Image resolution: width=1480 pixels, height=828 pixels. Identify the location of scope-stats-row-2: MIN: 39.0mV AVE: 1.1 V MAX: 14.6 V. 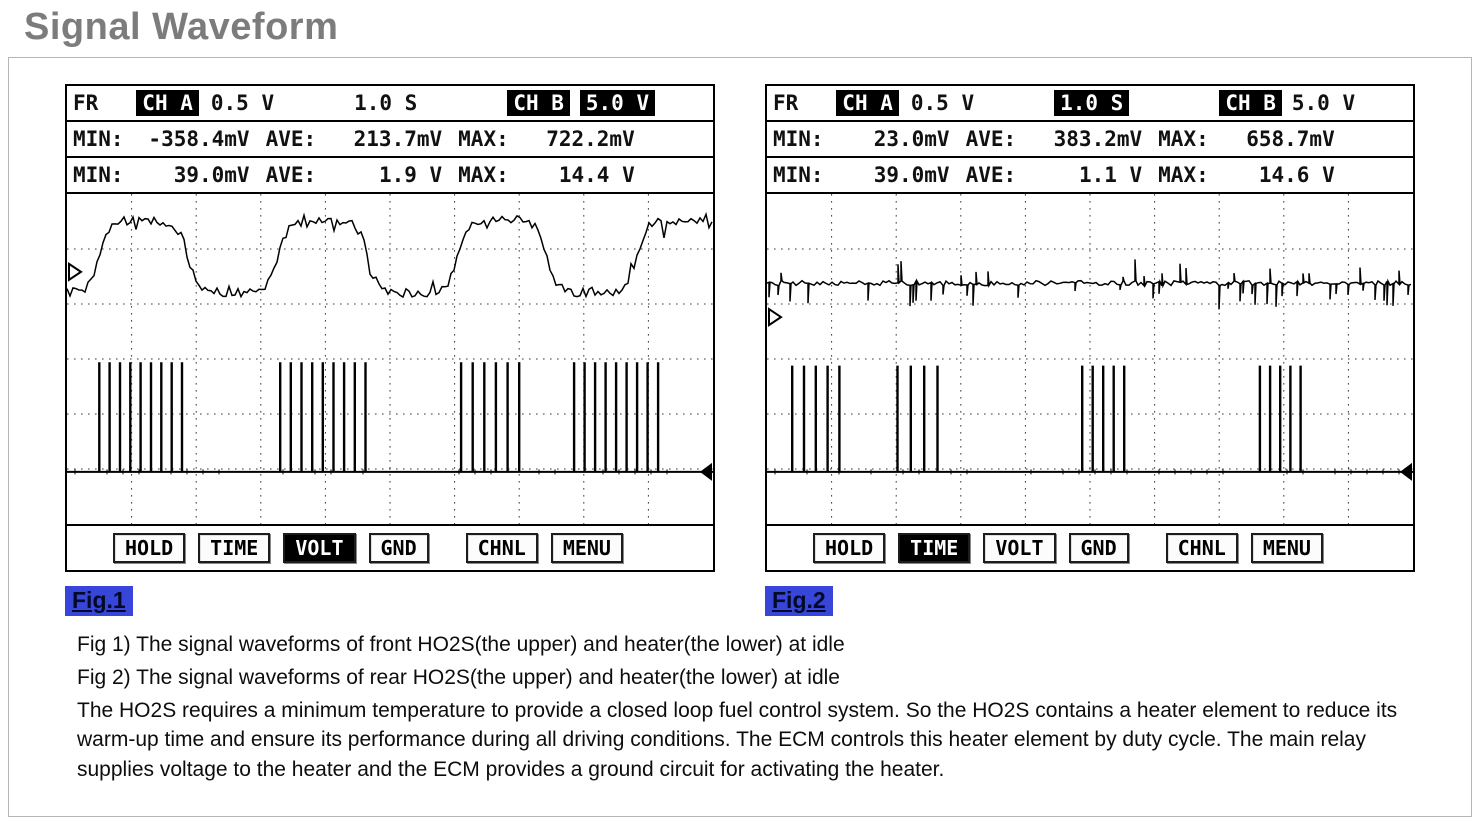
(1090, 176).